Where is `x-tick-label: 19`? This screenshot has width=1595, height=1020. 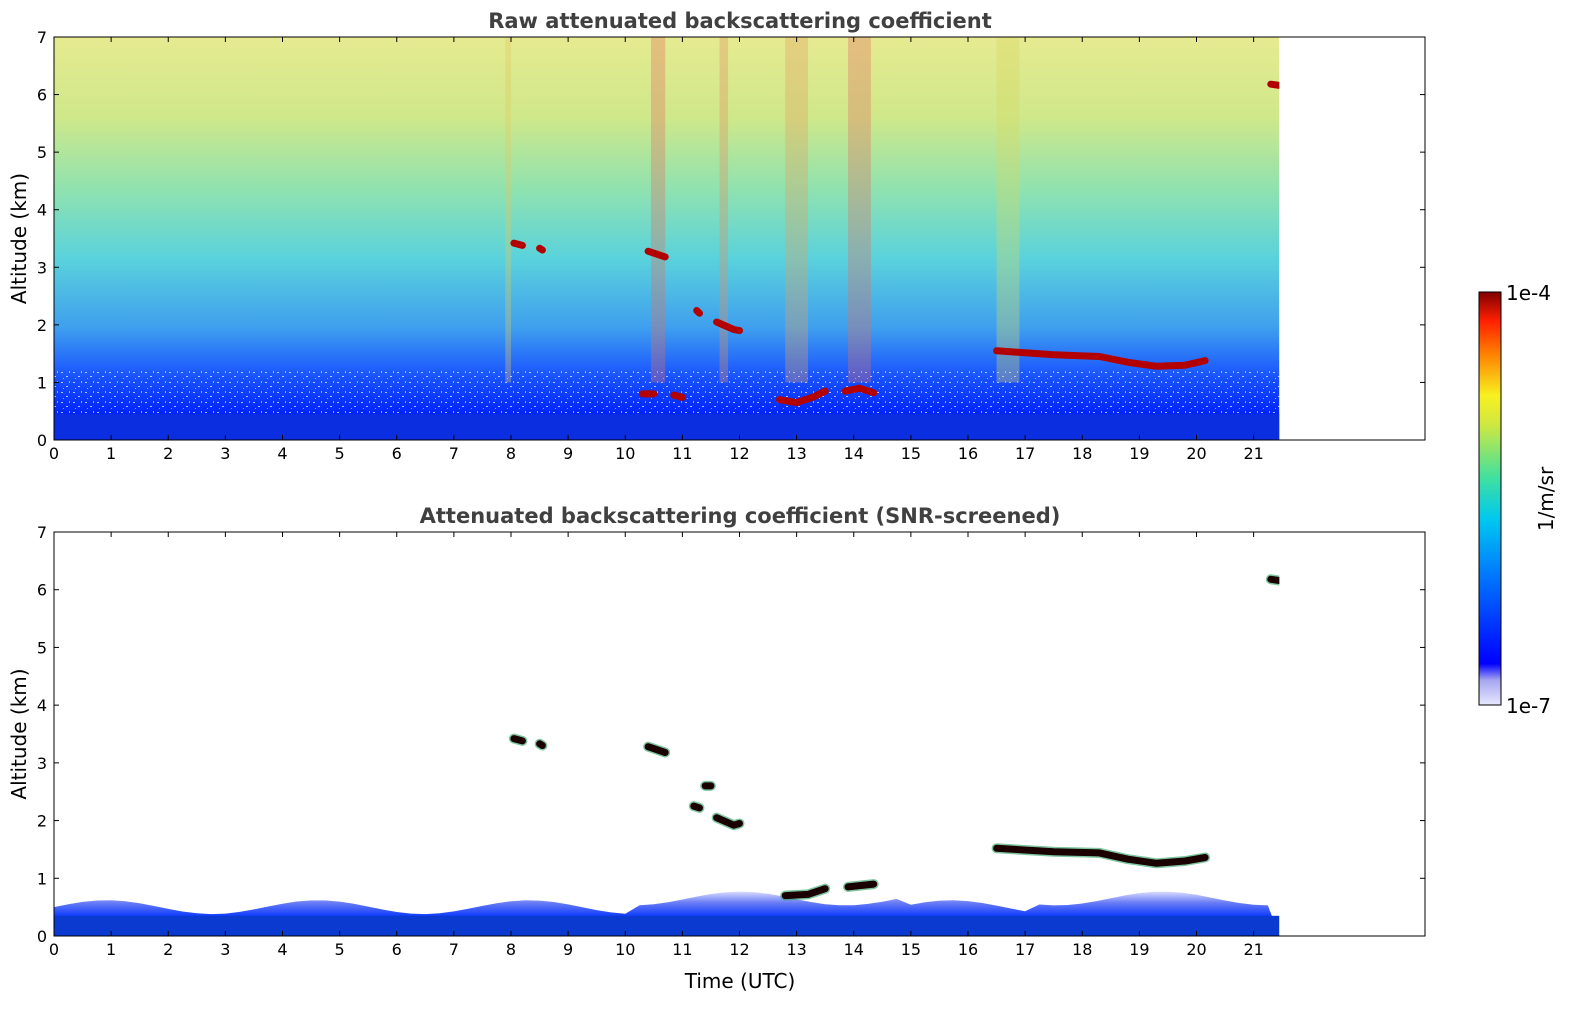
x-tick-label: 19 is located at coordinates (1139, 949).